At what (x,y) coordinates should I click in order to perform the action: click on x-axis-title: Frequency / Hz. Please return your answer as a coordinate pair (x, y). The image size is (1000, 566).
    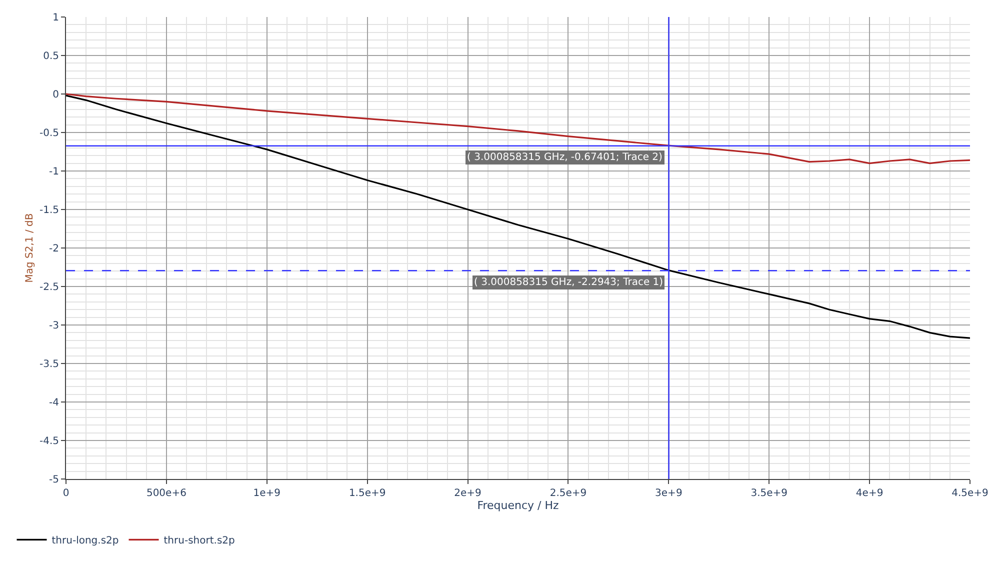
    Looking at the image, I should click on (518, 505).